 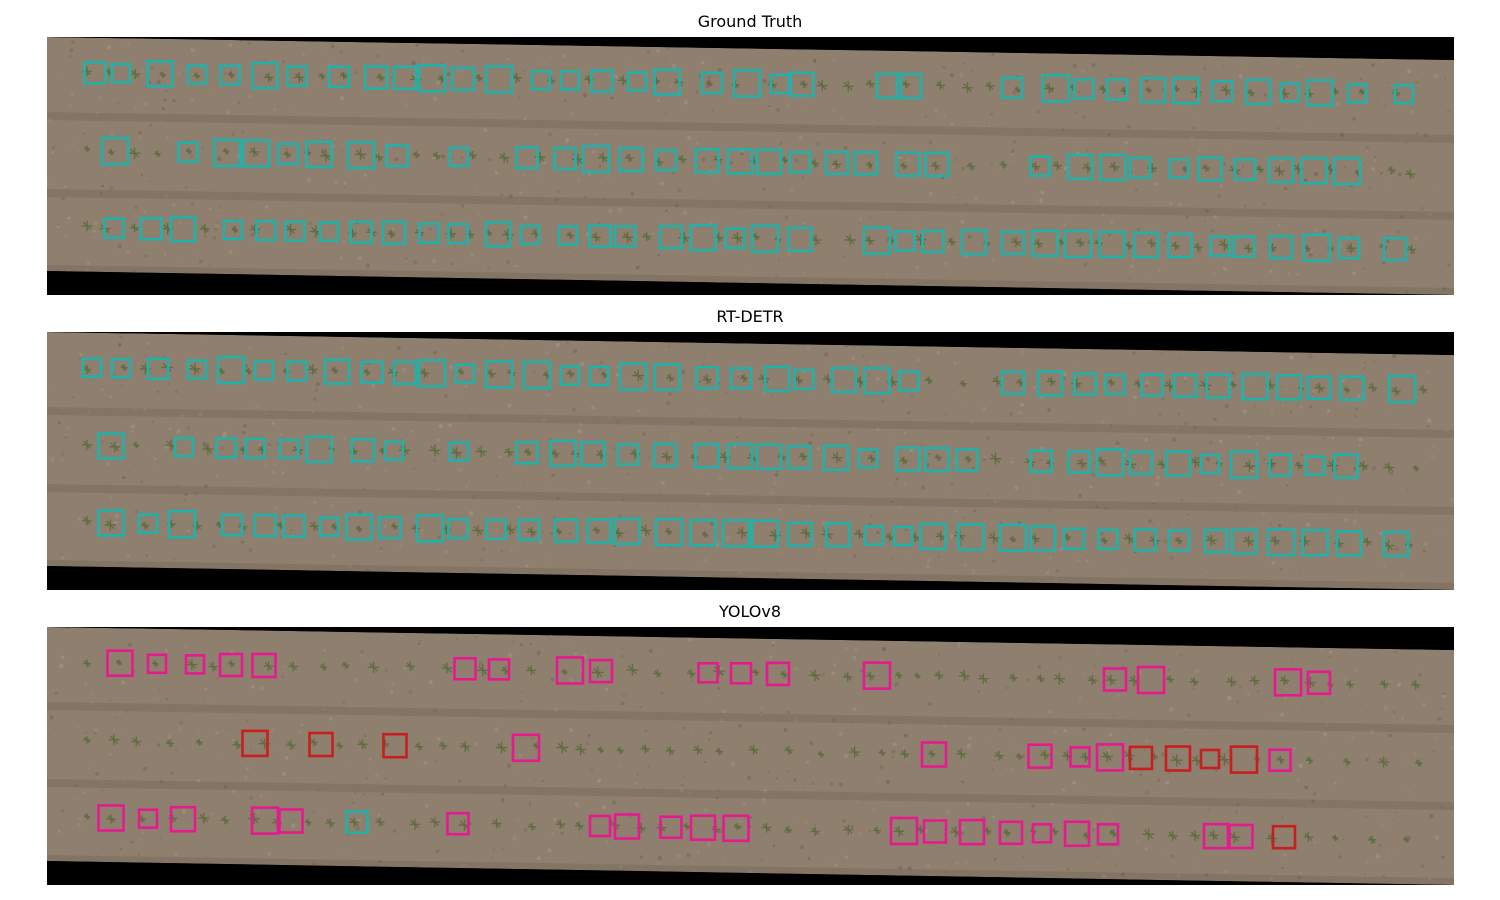 I want to click on image-border, so click(x=750, y=48).